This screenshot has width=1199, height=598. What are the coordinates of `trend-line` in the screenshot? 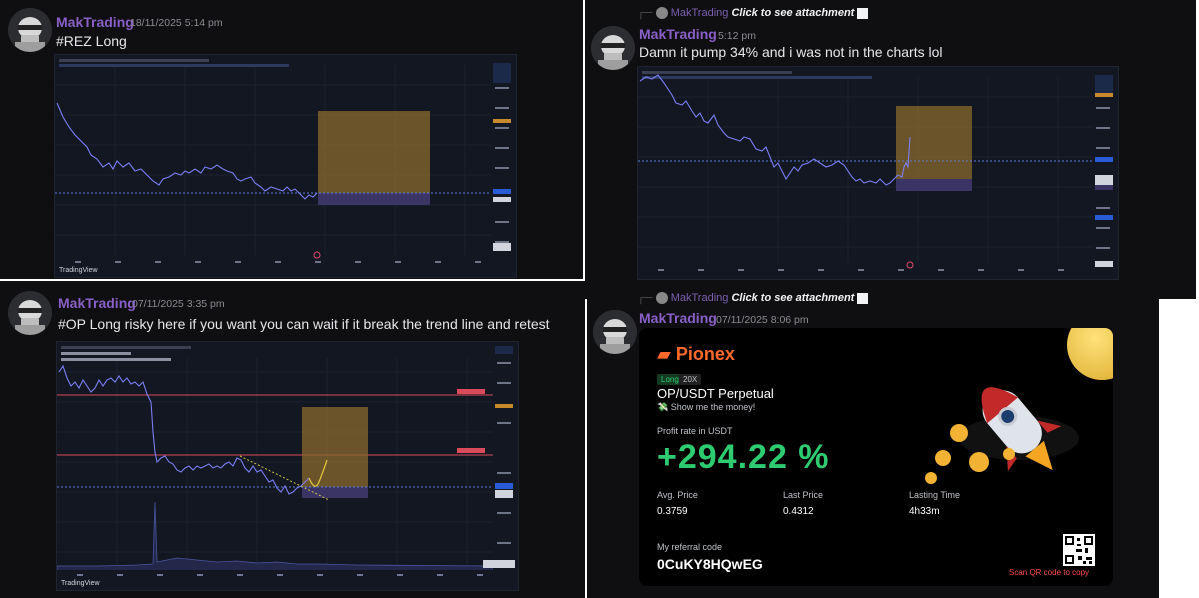 It's located at (284, 478).